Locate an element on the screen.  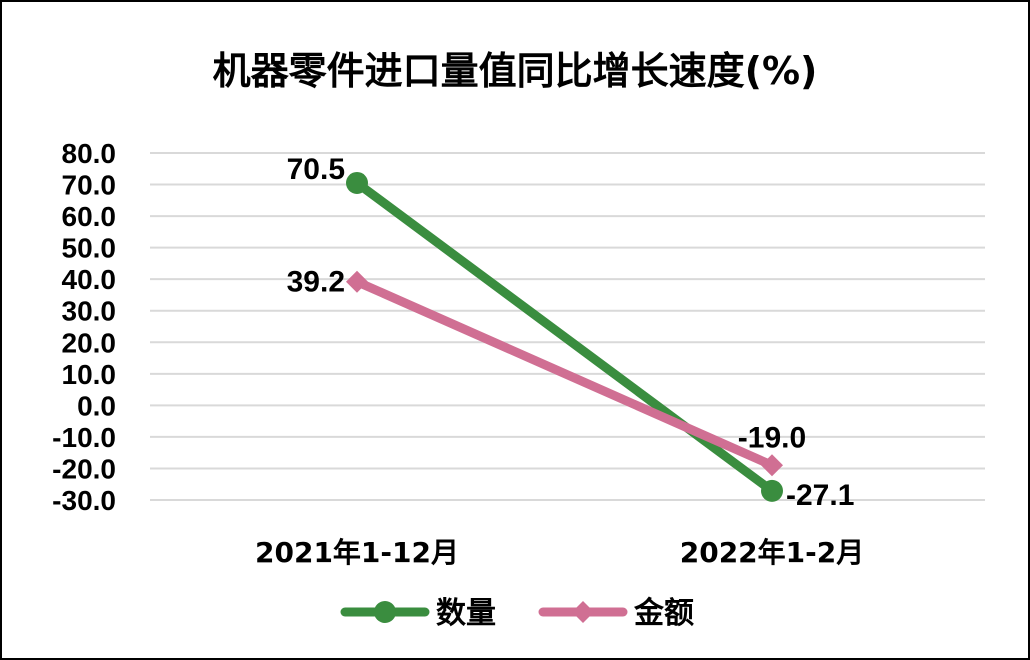
legend-label: 金额 is located at coordinates (663, 613).